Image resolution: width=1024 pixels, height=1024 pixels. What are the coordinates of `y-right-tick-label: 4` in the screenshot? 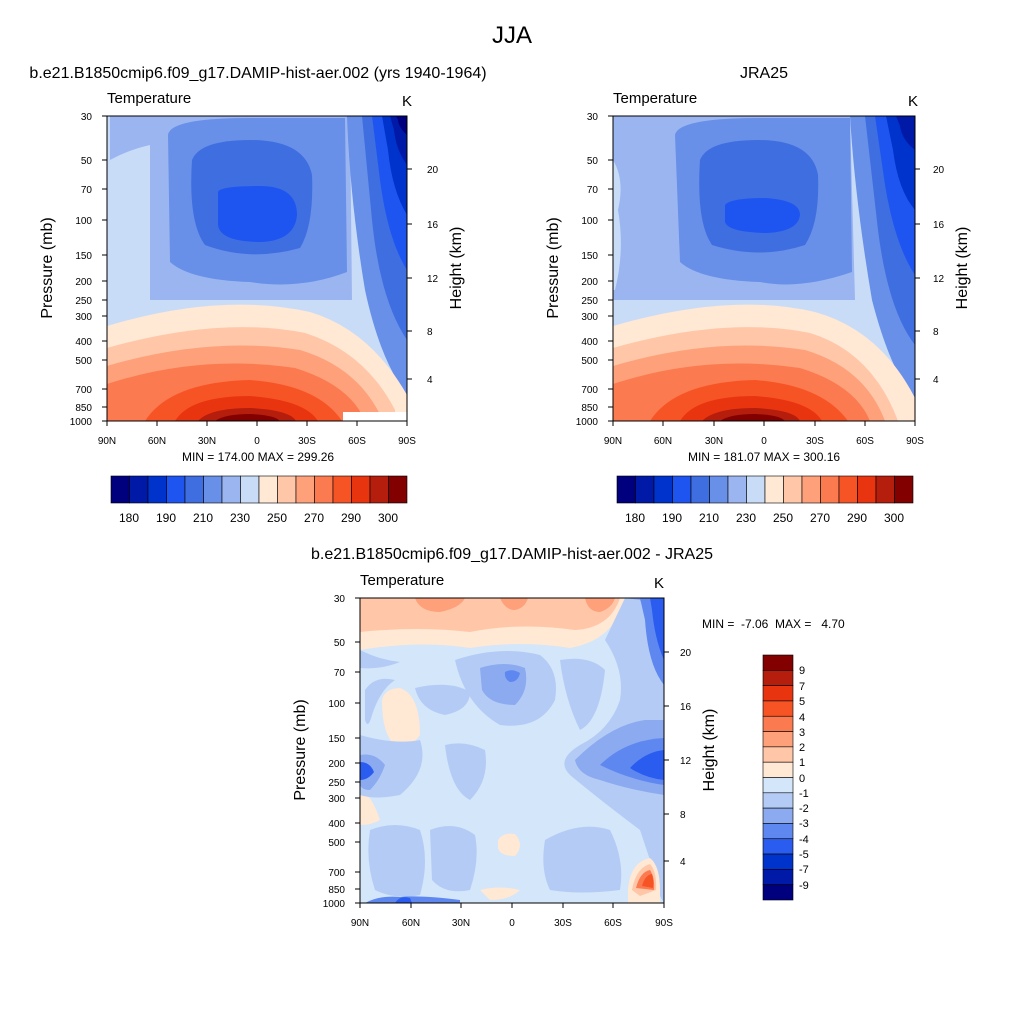 It's located at (683, 862).